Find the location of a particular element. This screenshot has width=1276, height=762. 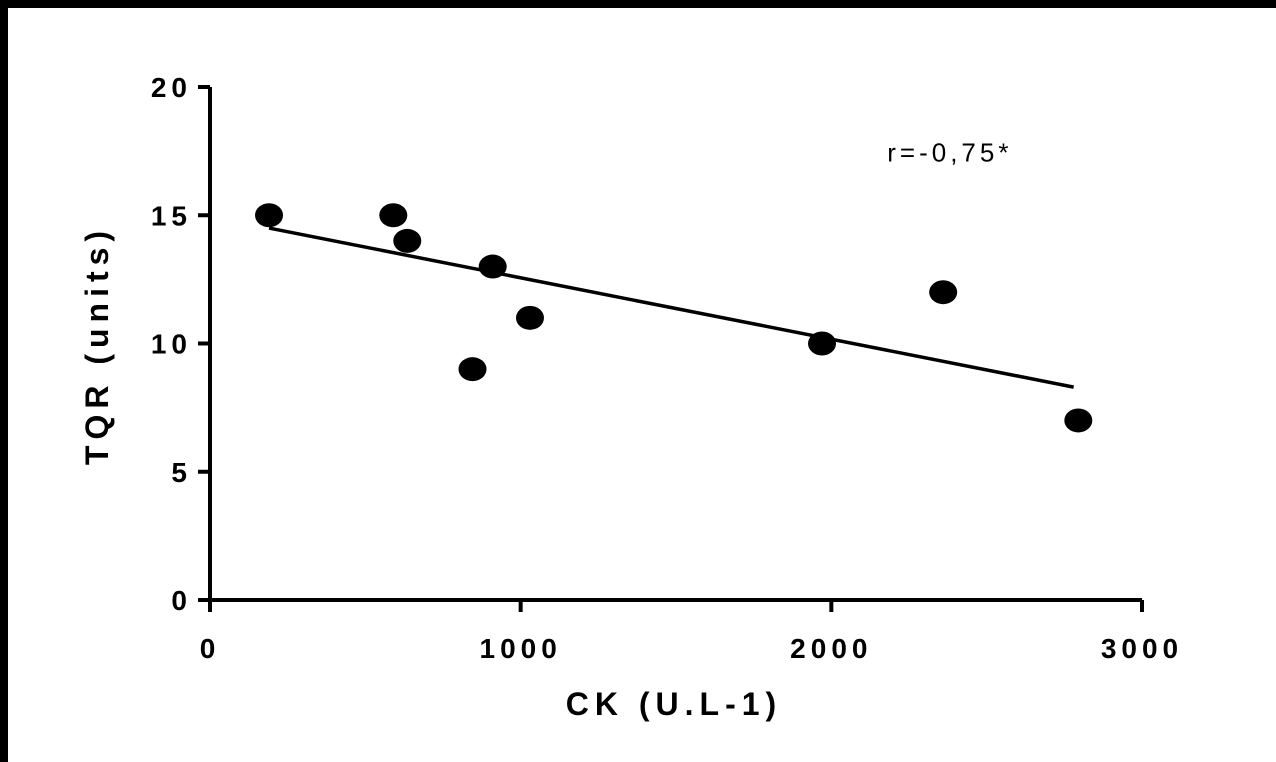

y-axis-title: TQR (units) is located at coordinates (97, 345).